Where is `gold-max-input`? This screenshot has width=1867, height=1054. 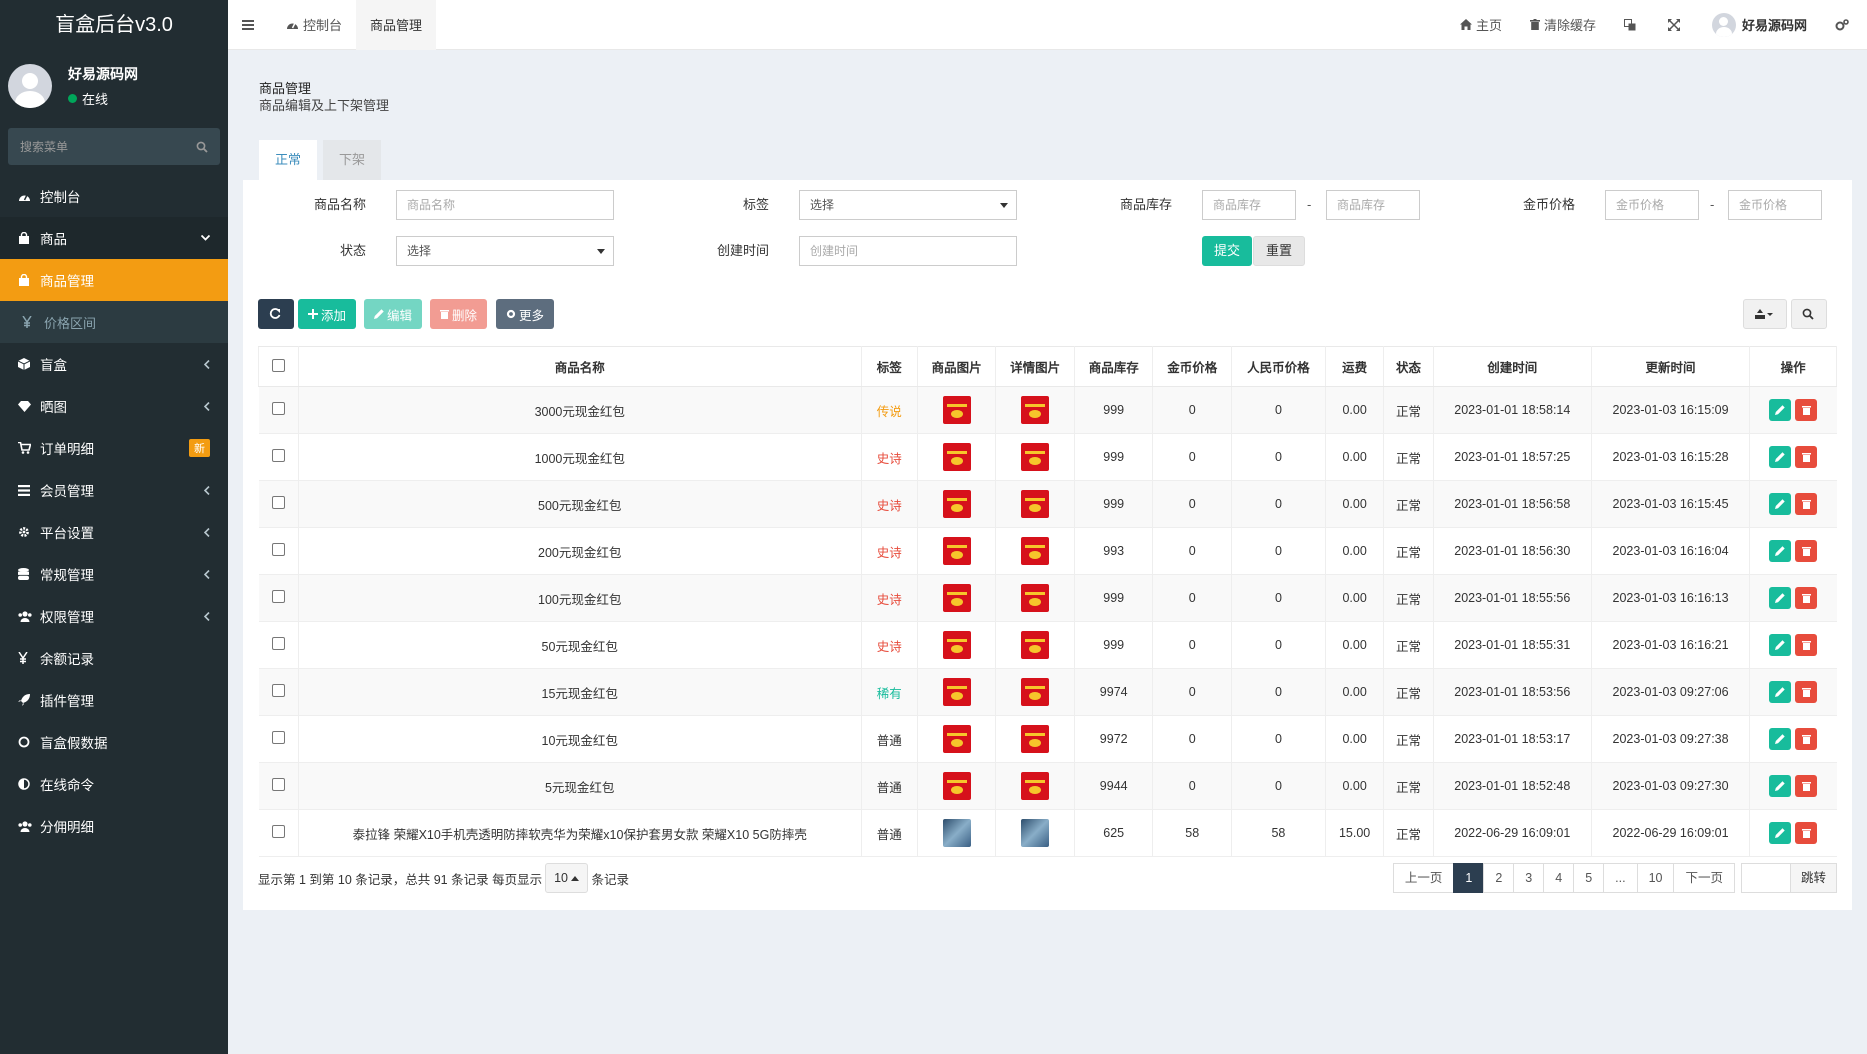 gold-max-input is located at coordinates (1775, 205).